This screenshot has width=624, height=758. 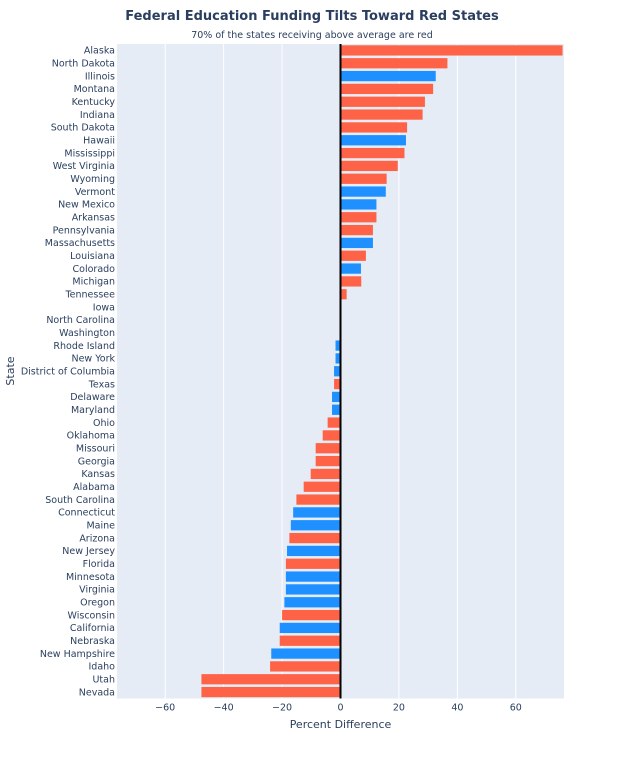 What do you see at coordinates (340, 708) in the screenshot?
I see `x-tick-label: 0` at bounding box center [340, 708].